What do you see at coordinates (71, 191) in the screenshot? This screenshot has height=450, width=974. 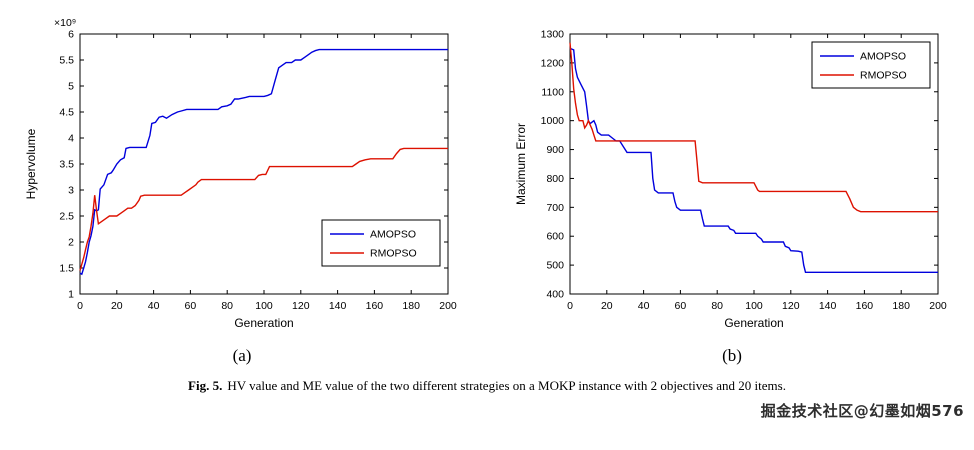 I see `y-tick-label: 3` at bounding box center [71, 191].